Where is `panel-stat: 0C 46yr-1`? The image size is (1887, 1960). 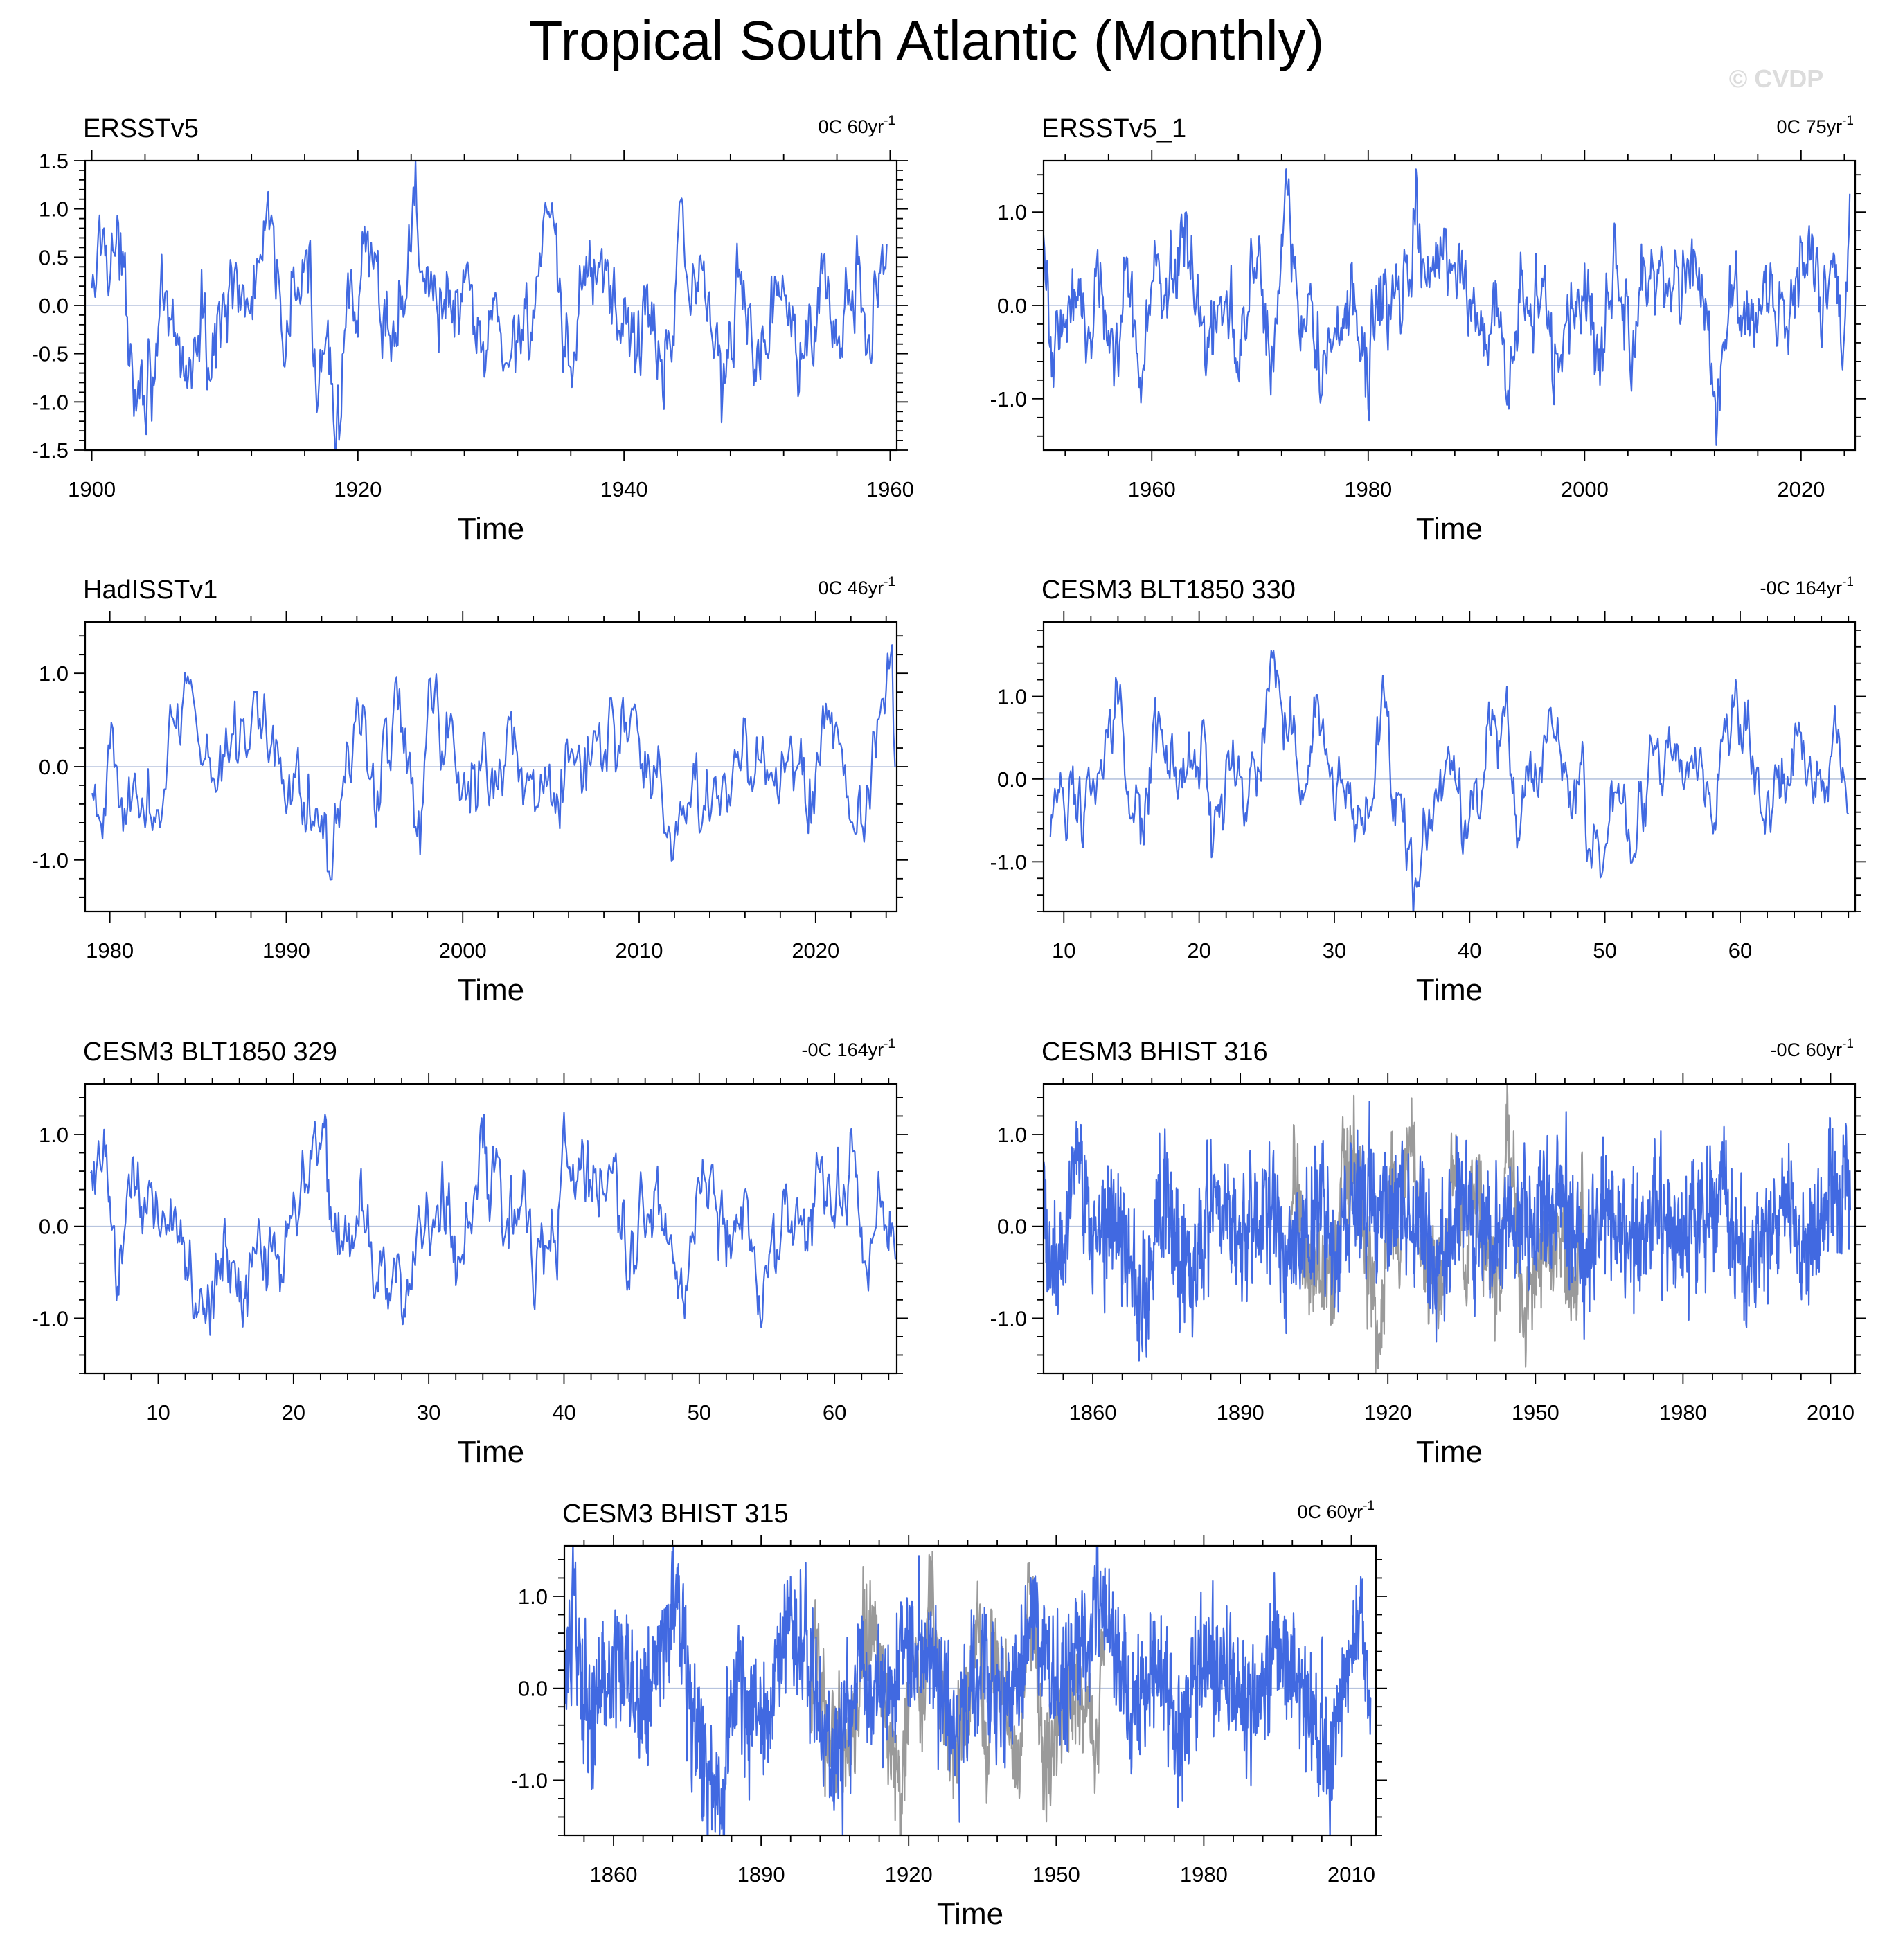
panel-stat: 0C 46yr-1 is located at coordinates (857, 586).